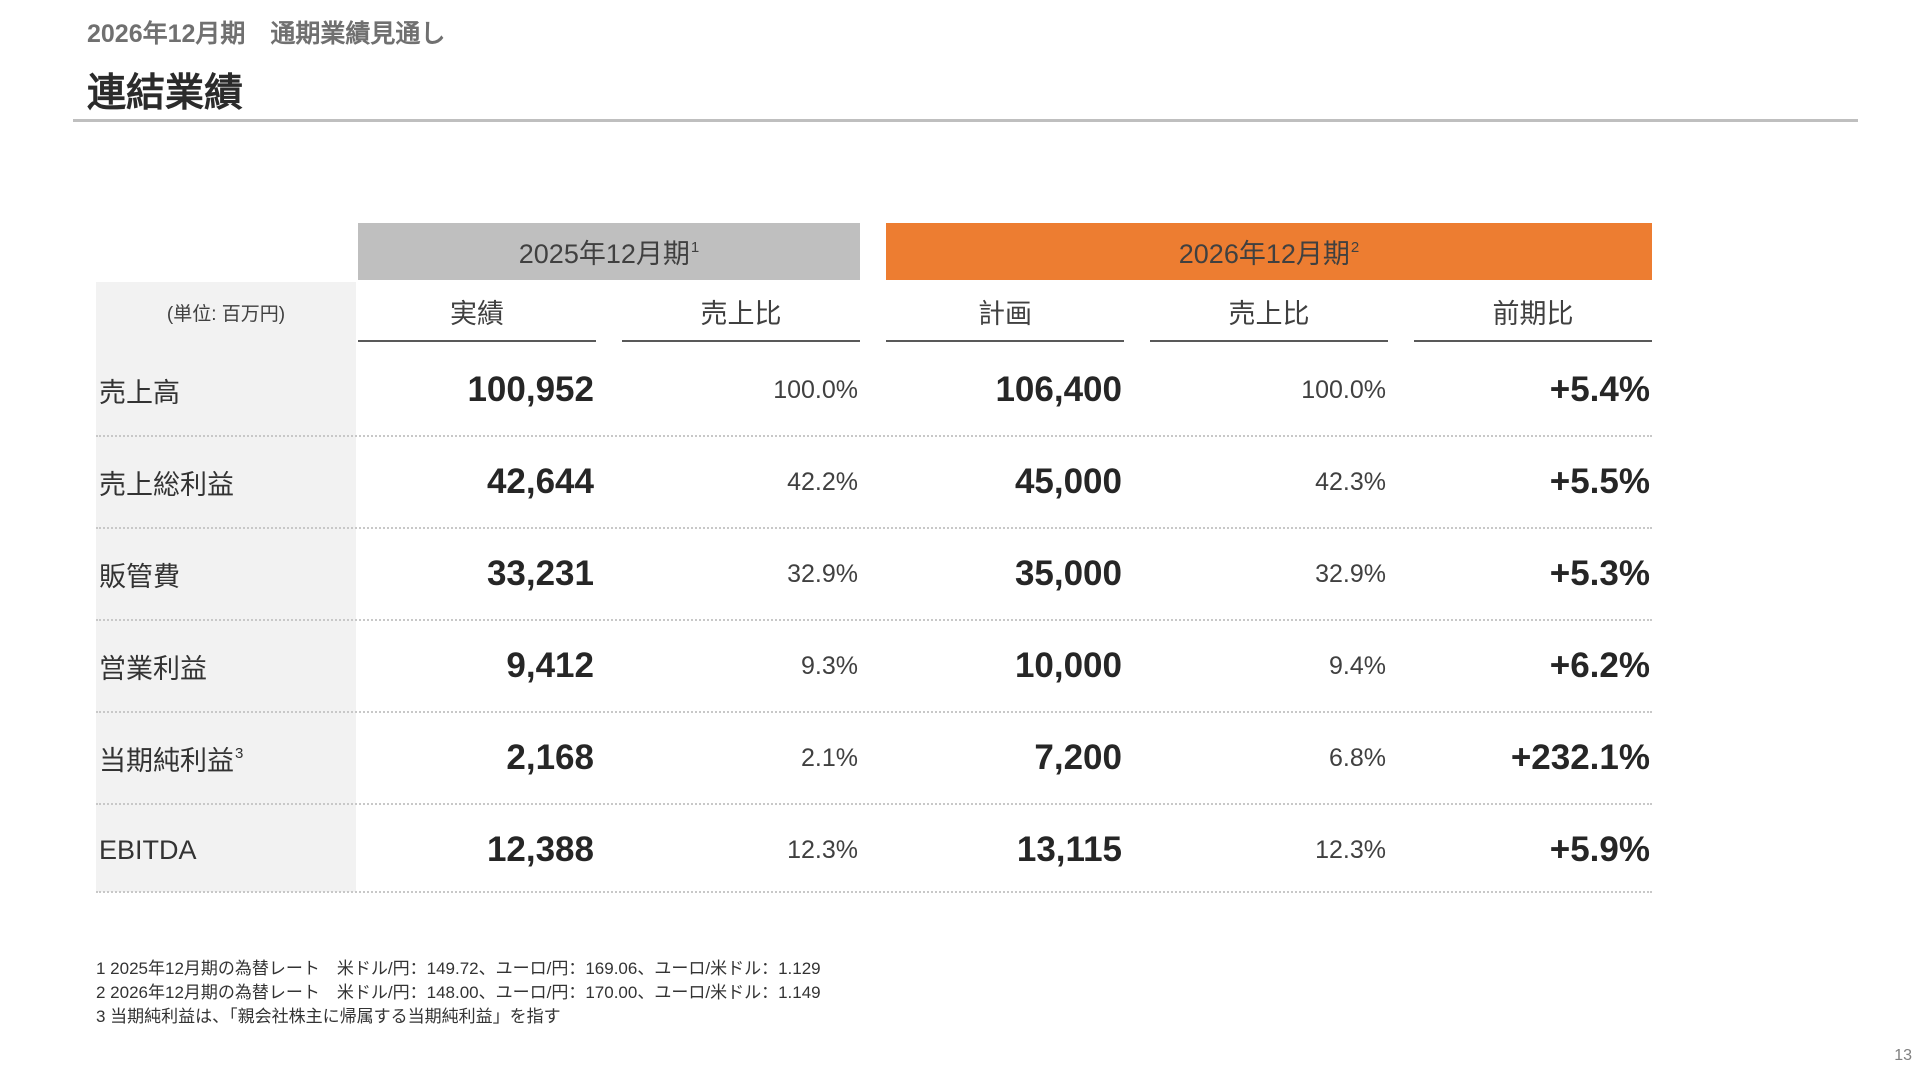 The height and width of the screenshot is (1080, 1920). What do you see at coordinates (226, 587) in the screenshot?
I see `label-column-background` at bounding box center [226, 587].